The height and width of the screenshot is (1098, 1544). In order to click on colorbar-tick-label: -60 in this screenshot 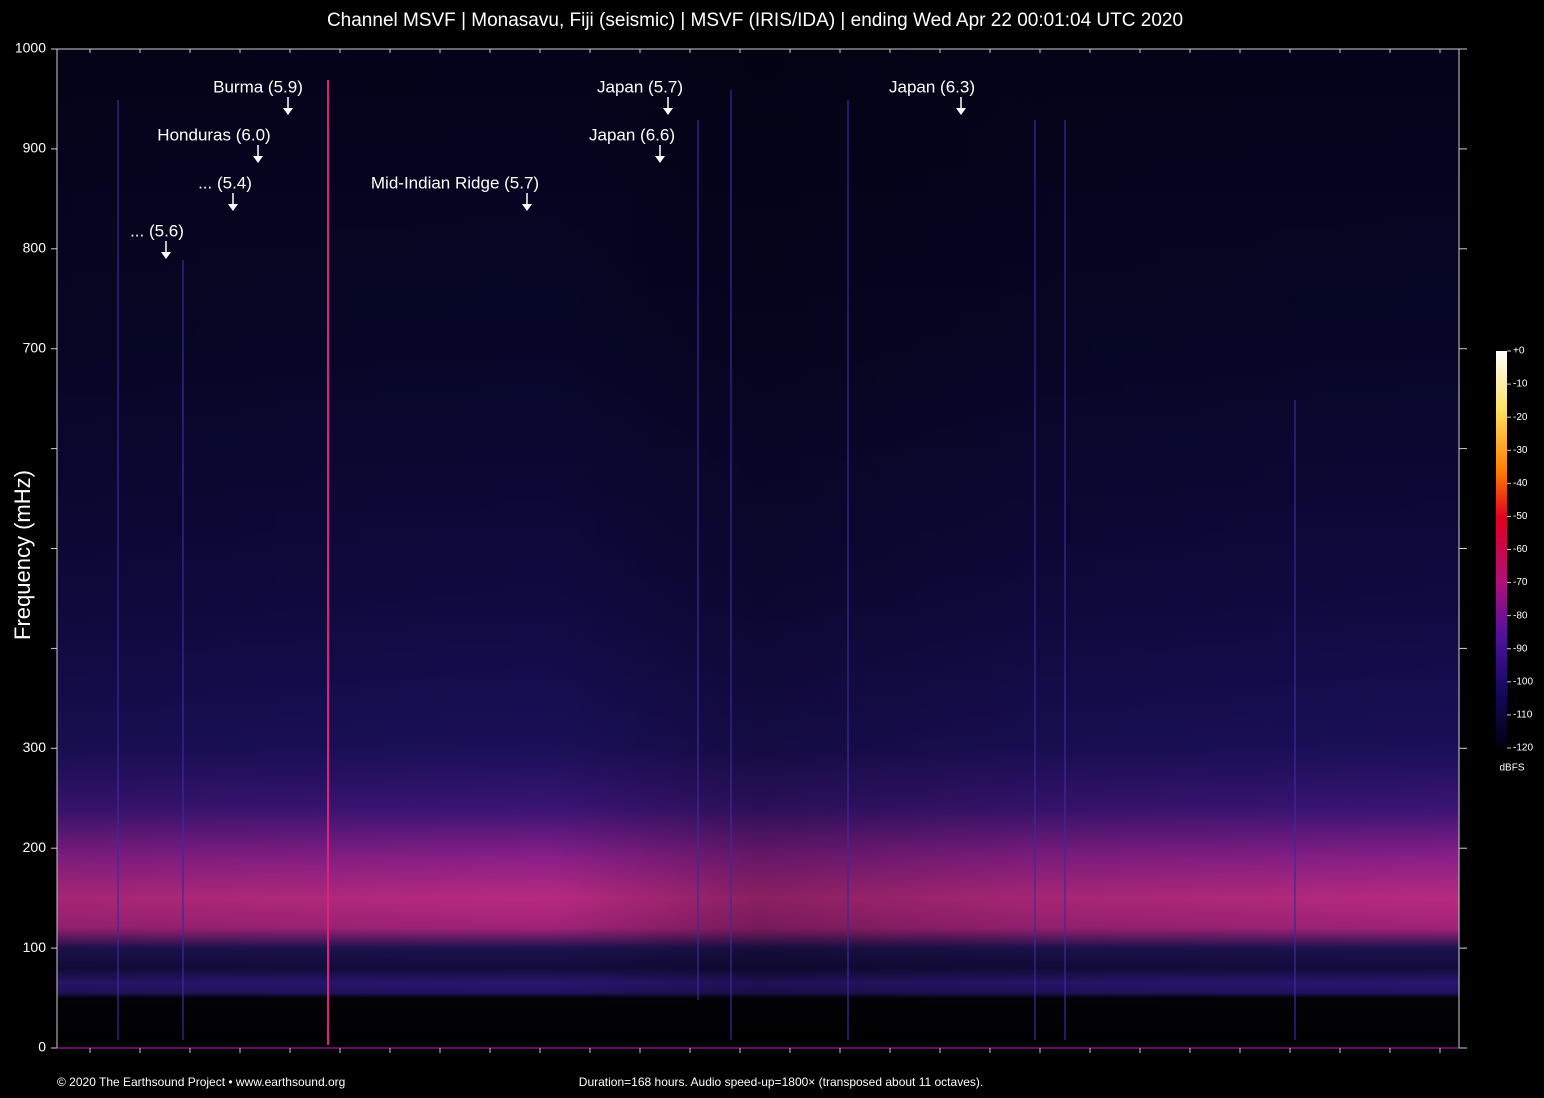, I will do `click(1520, 549)`.